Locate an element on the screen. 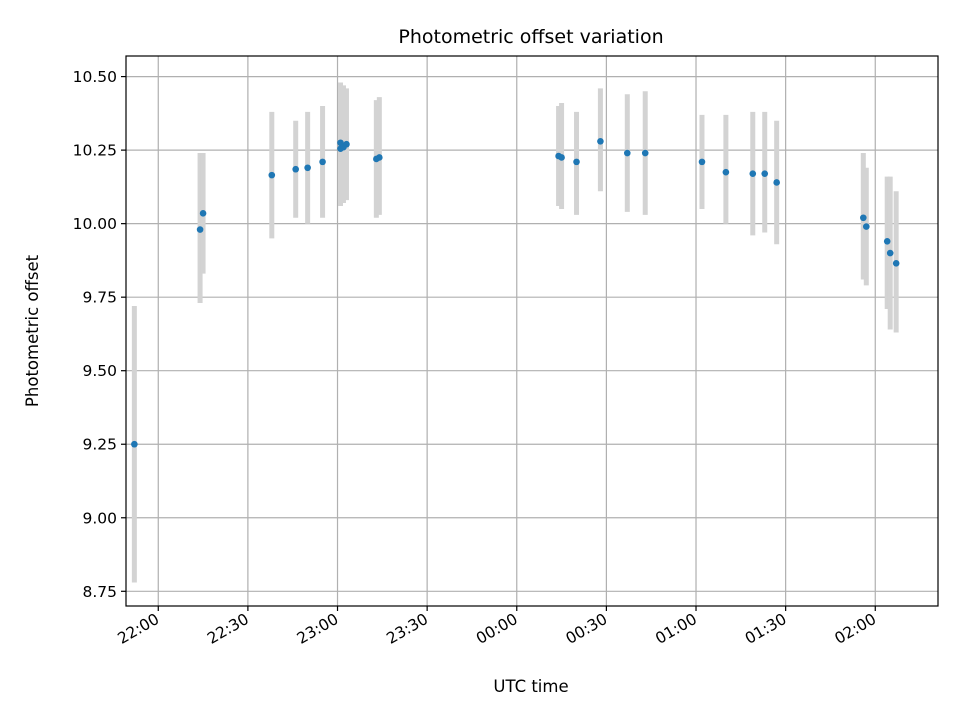 This screenshot has width=960, height=720. y-tick-label: 10.00 is located at coordinates (95, 224).